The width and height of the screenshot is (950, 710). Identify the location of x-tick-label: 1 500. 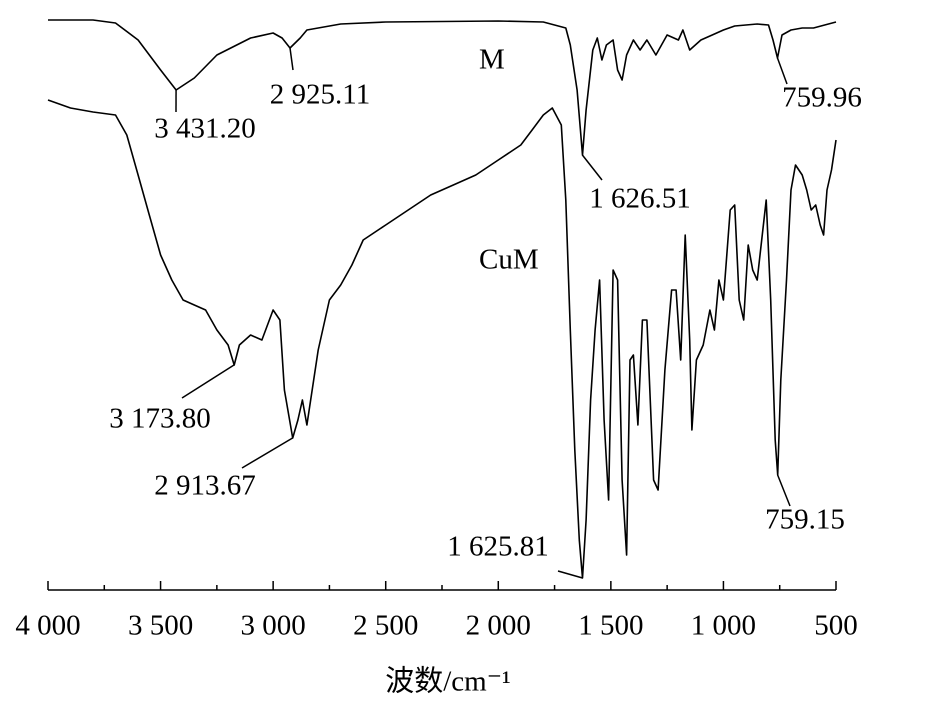
(610, 626).